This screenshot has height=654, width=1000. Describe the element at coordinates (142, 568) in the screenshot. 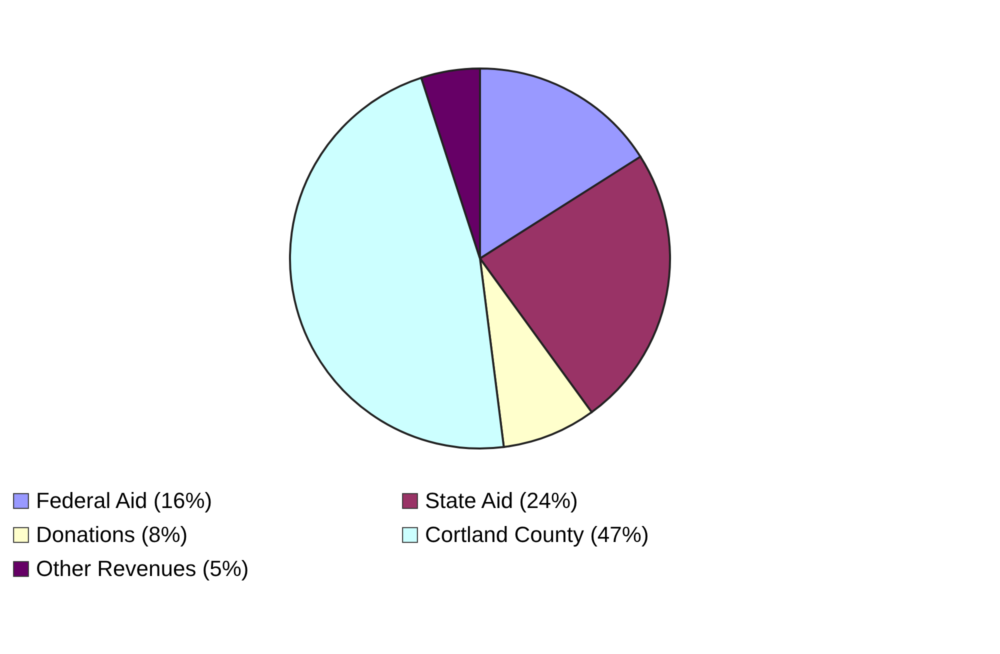

I see `legend-label: Other Revenues (5%)` at that location.